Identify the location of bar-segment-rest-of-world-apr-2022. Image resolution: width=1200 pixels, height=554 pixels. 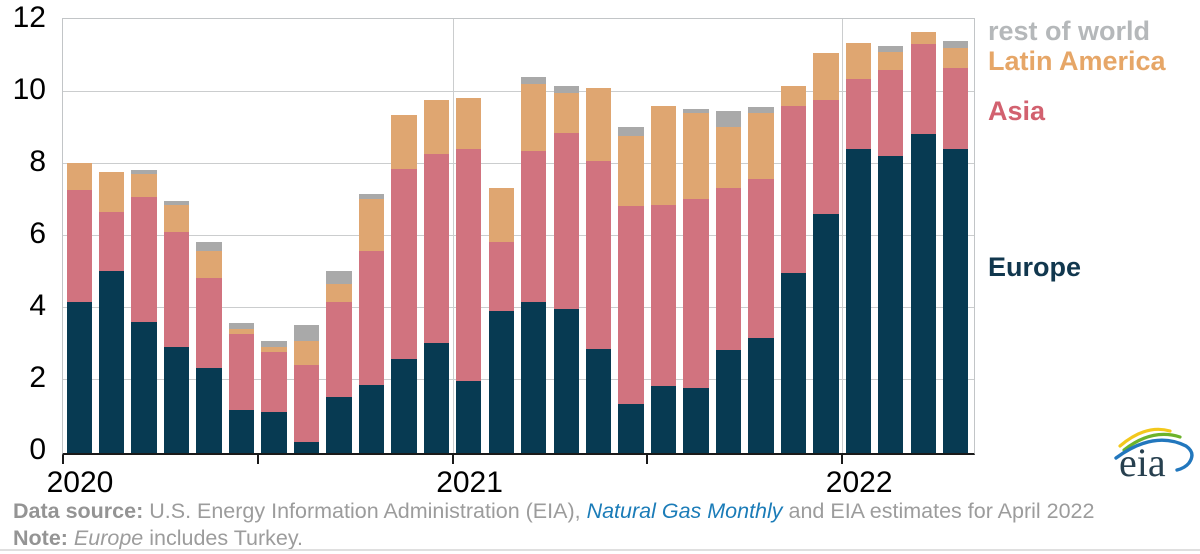
(956, 44).